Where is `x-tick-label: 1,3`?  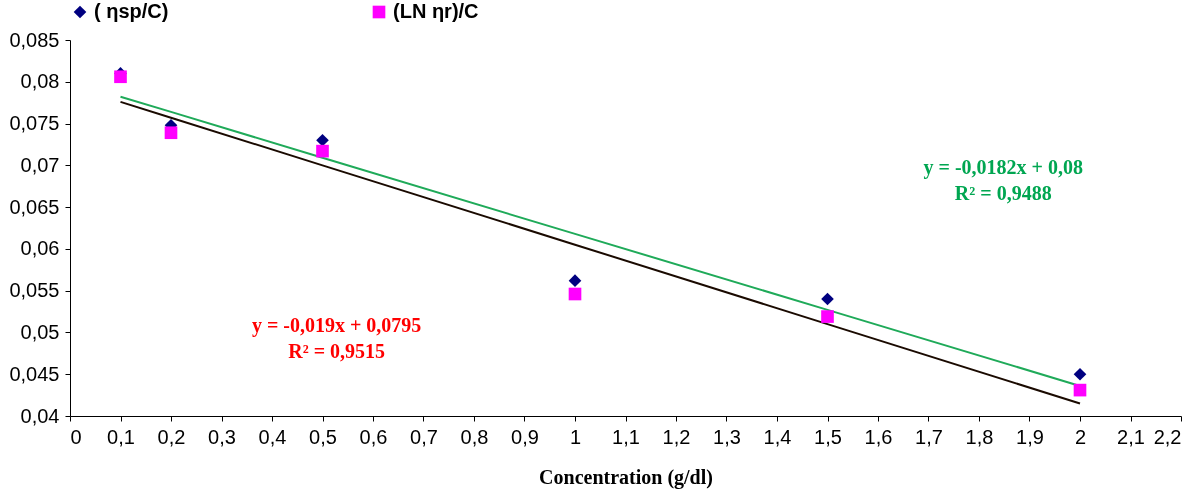 x-tick-label: 1,3 is located at coordinates (727, 436).